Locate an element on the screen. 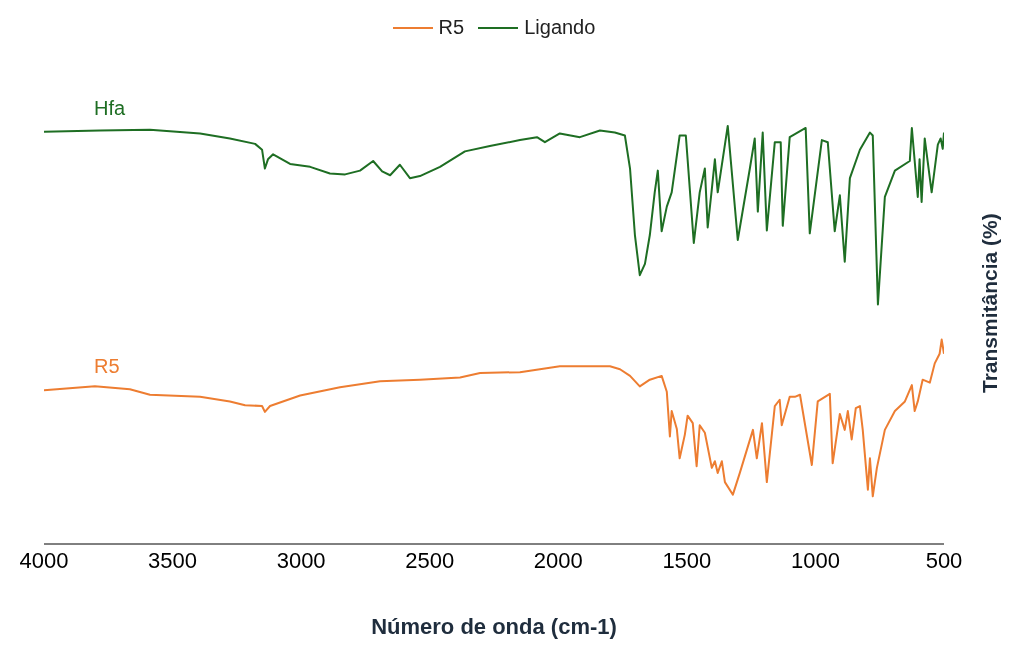 The height and width of the screenshot is (655, 1013). x-tick-label: 2000 is located at coordinates (558, 560).